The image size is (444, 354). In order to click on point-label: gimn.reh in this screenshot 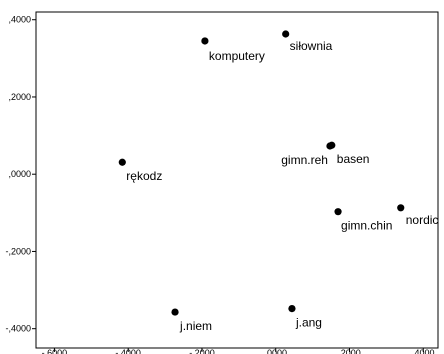, I will do `click(304, 160)`.